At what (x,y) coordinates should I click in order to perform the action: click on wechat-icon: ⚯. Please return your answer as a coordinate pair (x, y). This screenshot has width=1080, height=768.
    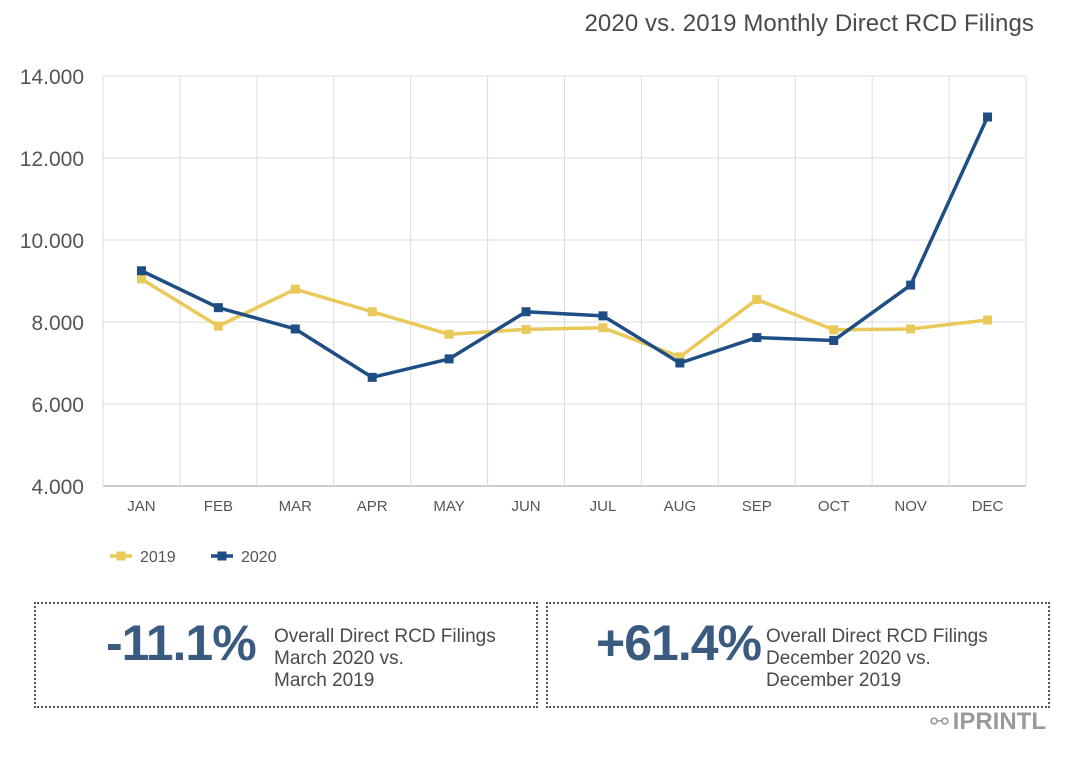
    Looking at the image, I should click on (939, 721).